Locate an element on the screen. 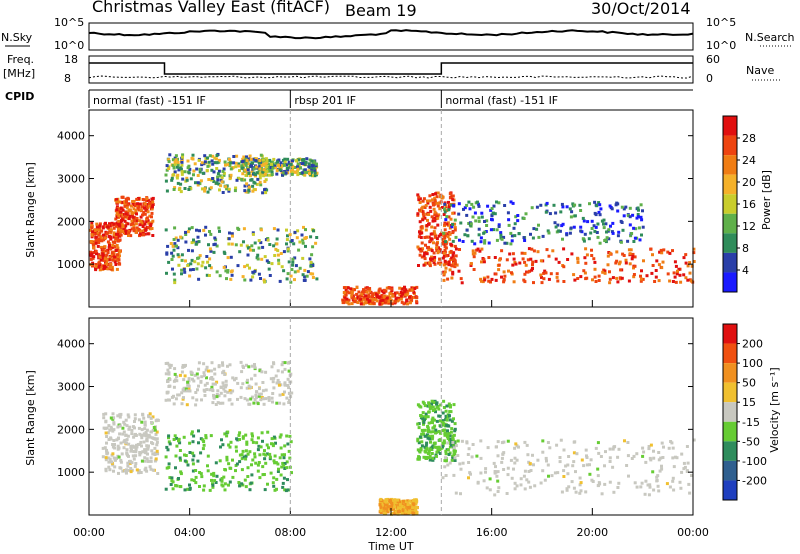 This screenshot has height=554, width=800. colorbar-tick-label: 28 is located at coordinates (749, 138).